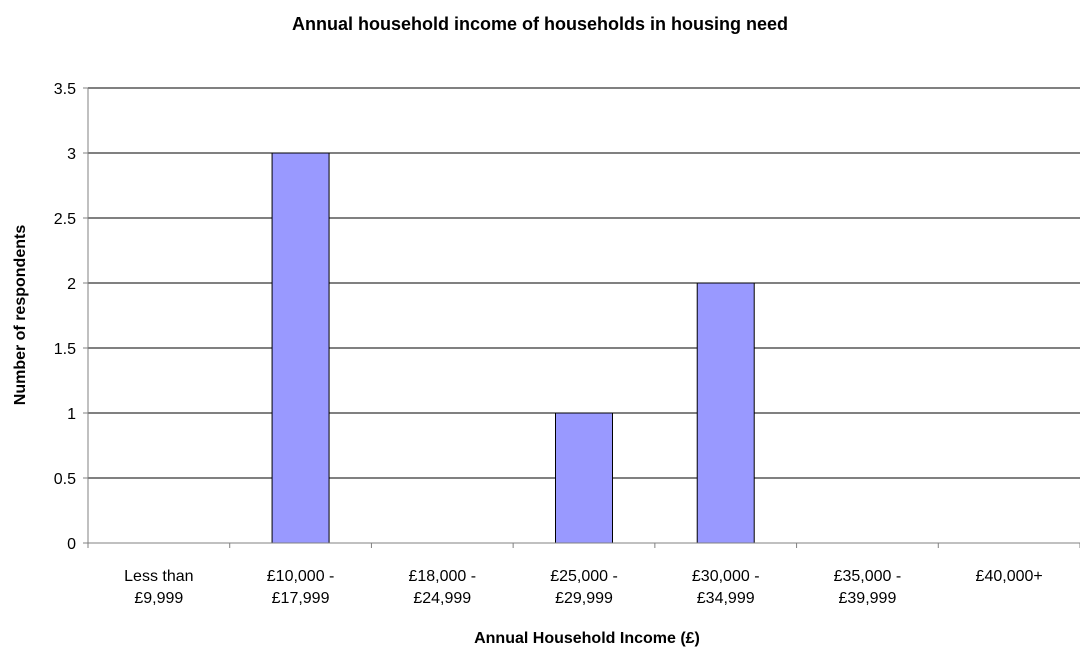  I want to click on x-tick-label-line: £40,000+, so click(1009, 576).